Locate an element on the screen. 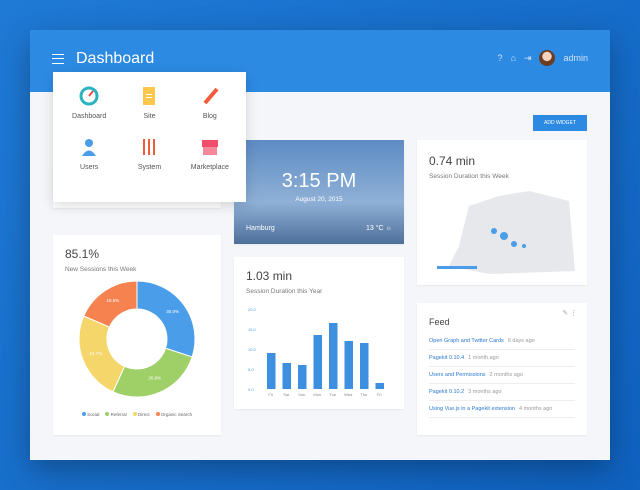 The width and height of the screenshot is (640, 490). feed-date: 3 months ago is located at coordinates (485, 392).